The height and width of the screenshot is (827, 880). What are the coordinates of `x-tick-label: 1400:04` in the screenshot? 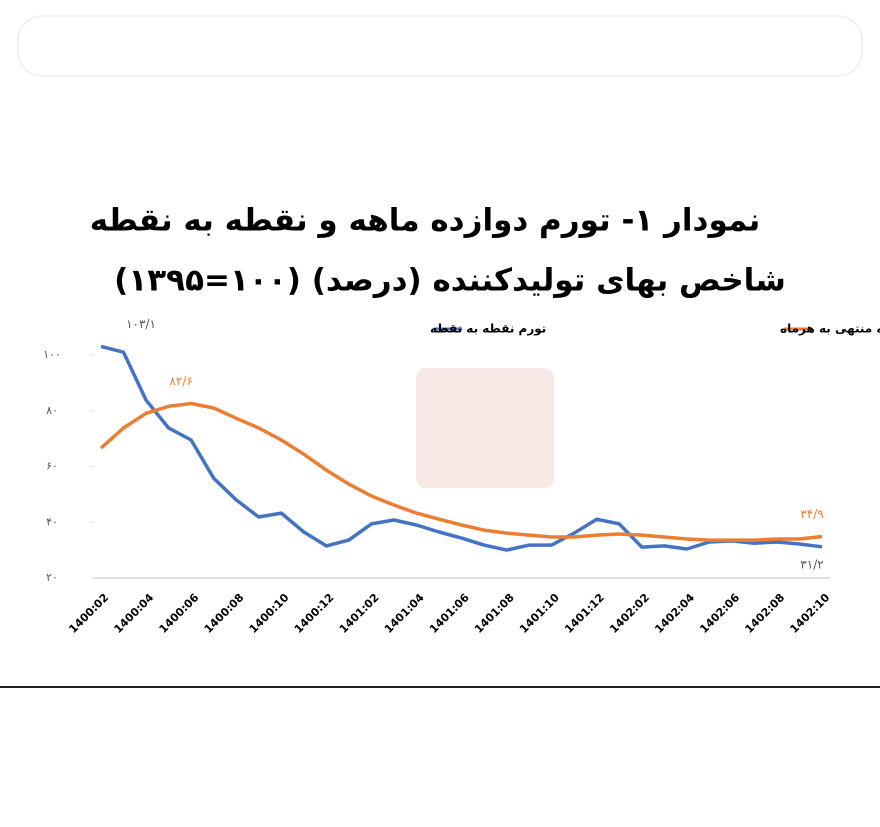 It's located at (134, 613).